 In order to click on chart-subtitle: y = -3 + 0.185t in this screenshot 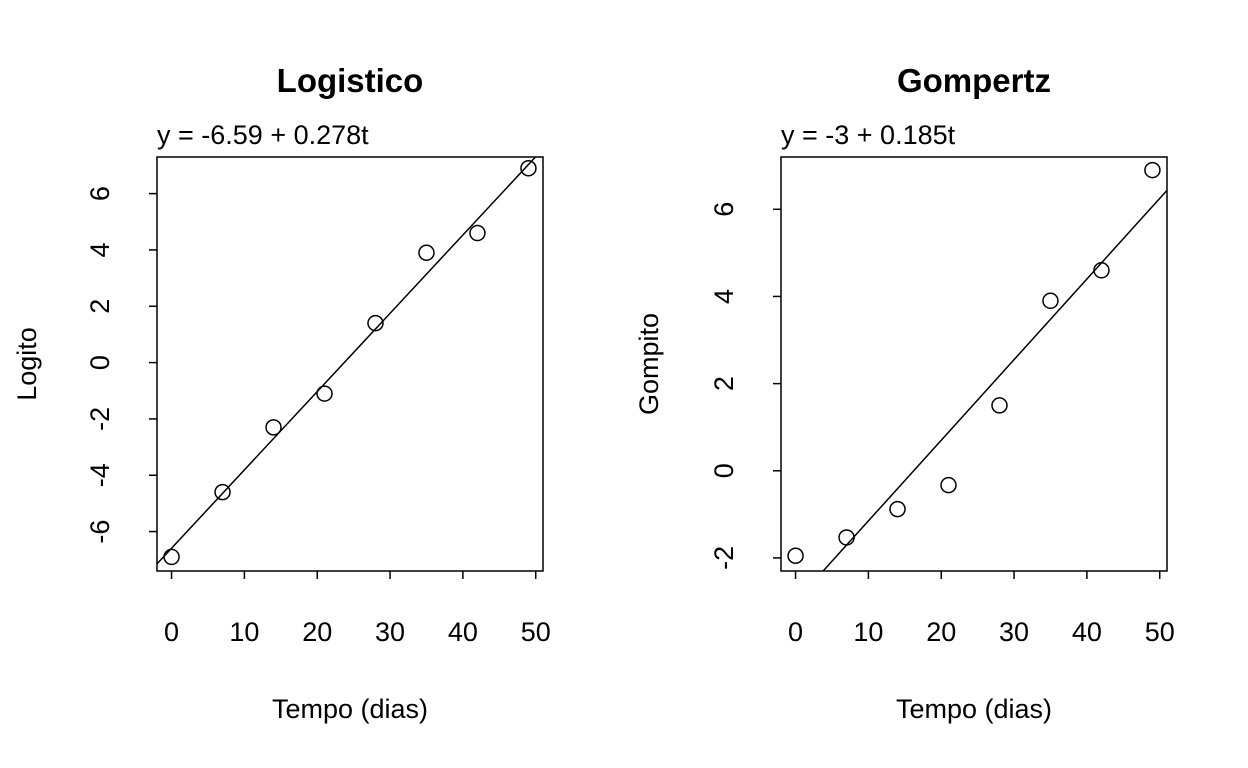, I will do `click(868, 135)`.